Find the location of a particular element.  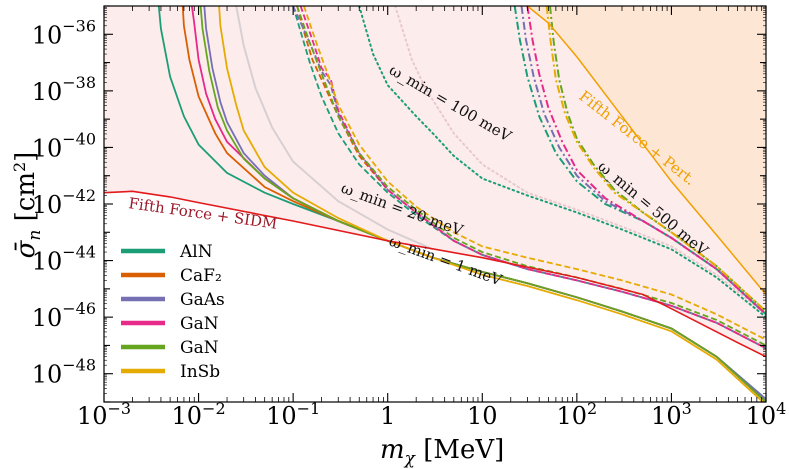

legend-label: CaF₂ is located at coordinates (201, 276).